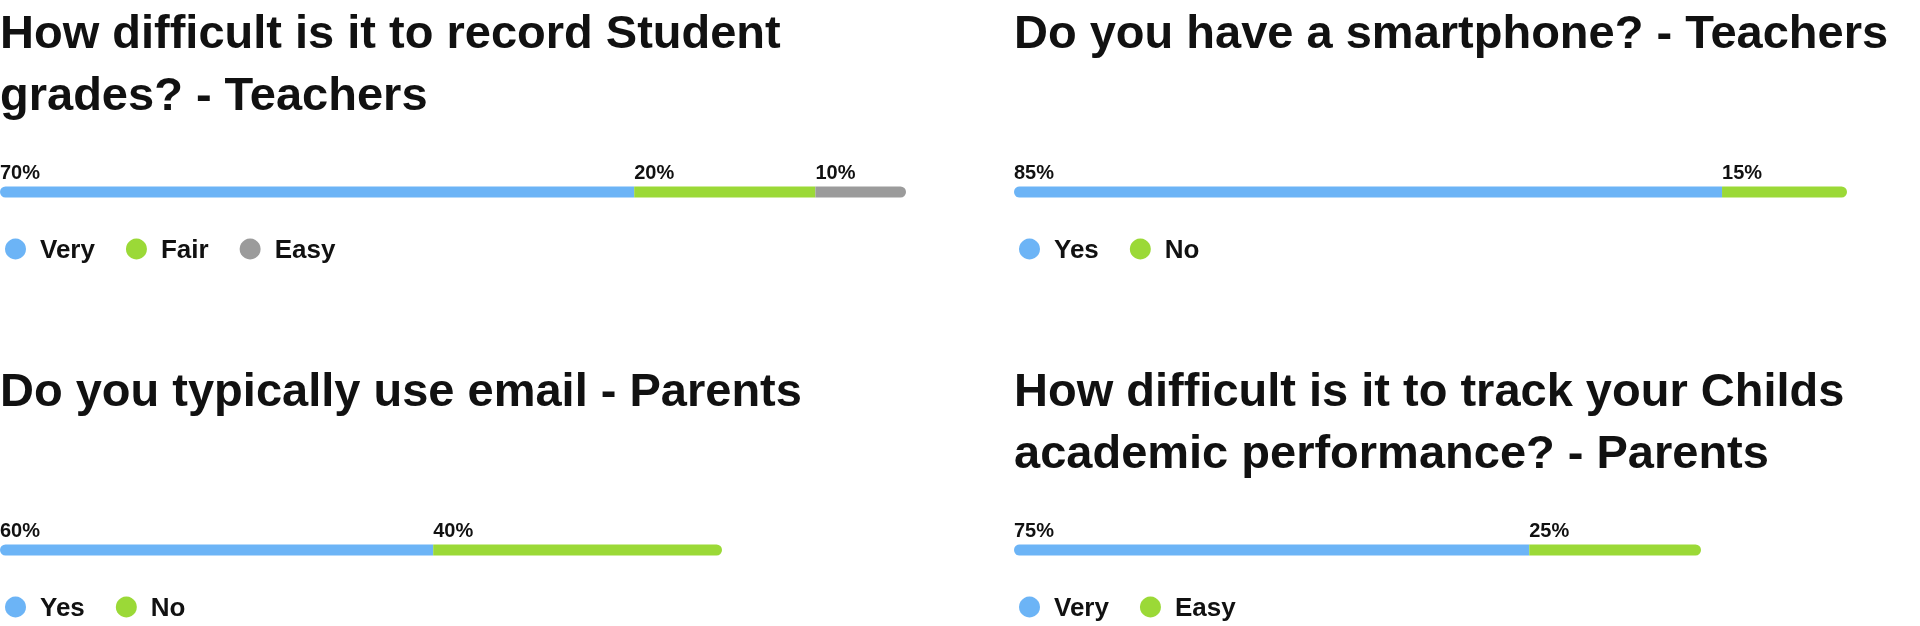  What do you see at coordinates (1034, 171) in the screenshot?
I see `data-label: 85%` at bounding box center [1034, 171].